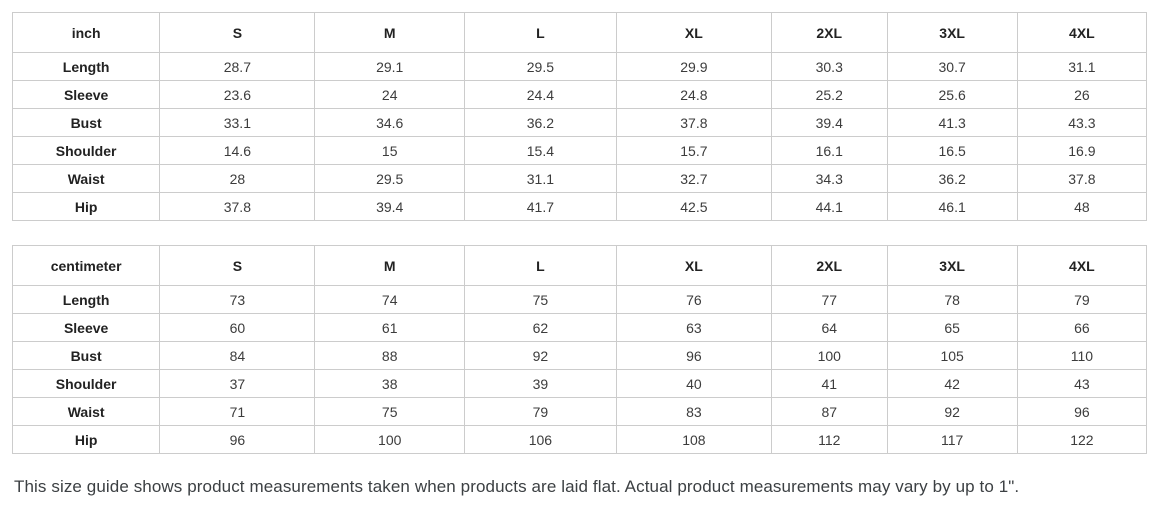 The image size is (1171, 530). What do you see at coordinates (237, 122) in the screenshot?
I see `measurement-value-cell: 33.1` at bounding box center [237, 122].